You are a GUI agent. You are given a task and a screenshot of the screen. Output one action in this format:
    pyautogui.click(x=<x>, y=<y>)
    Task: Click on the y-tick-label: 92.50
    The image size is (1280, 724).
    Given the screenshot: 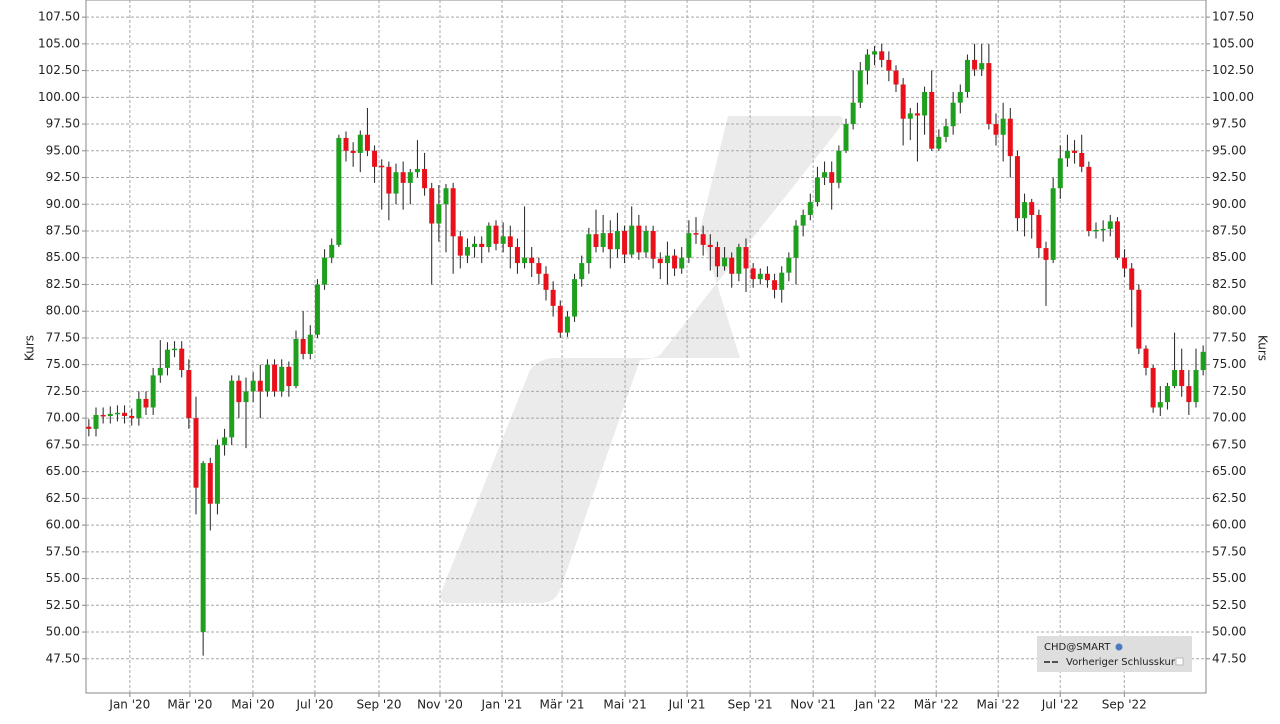 What is the action you would take?
    pyautogui.click(x=63, y=177)
    